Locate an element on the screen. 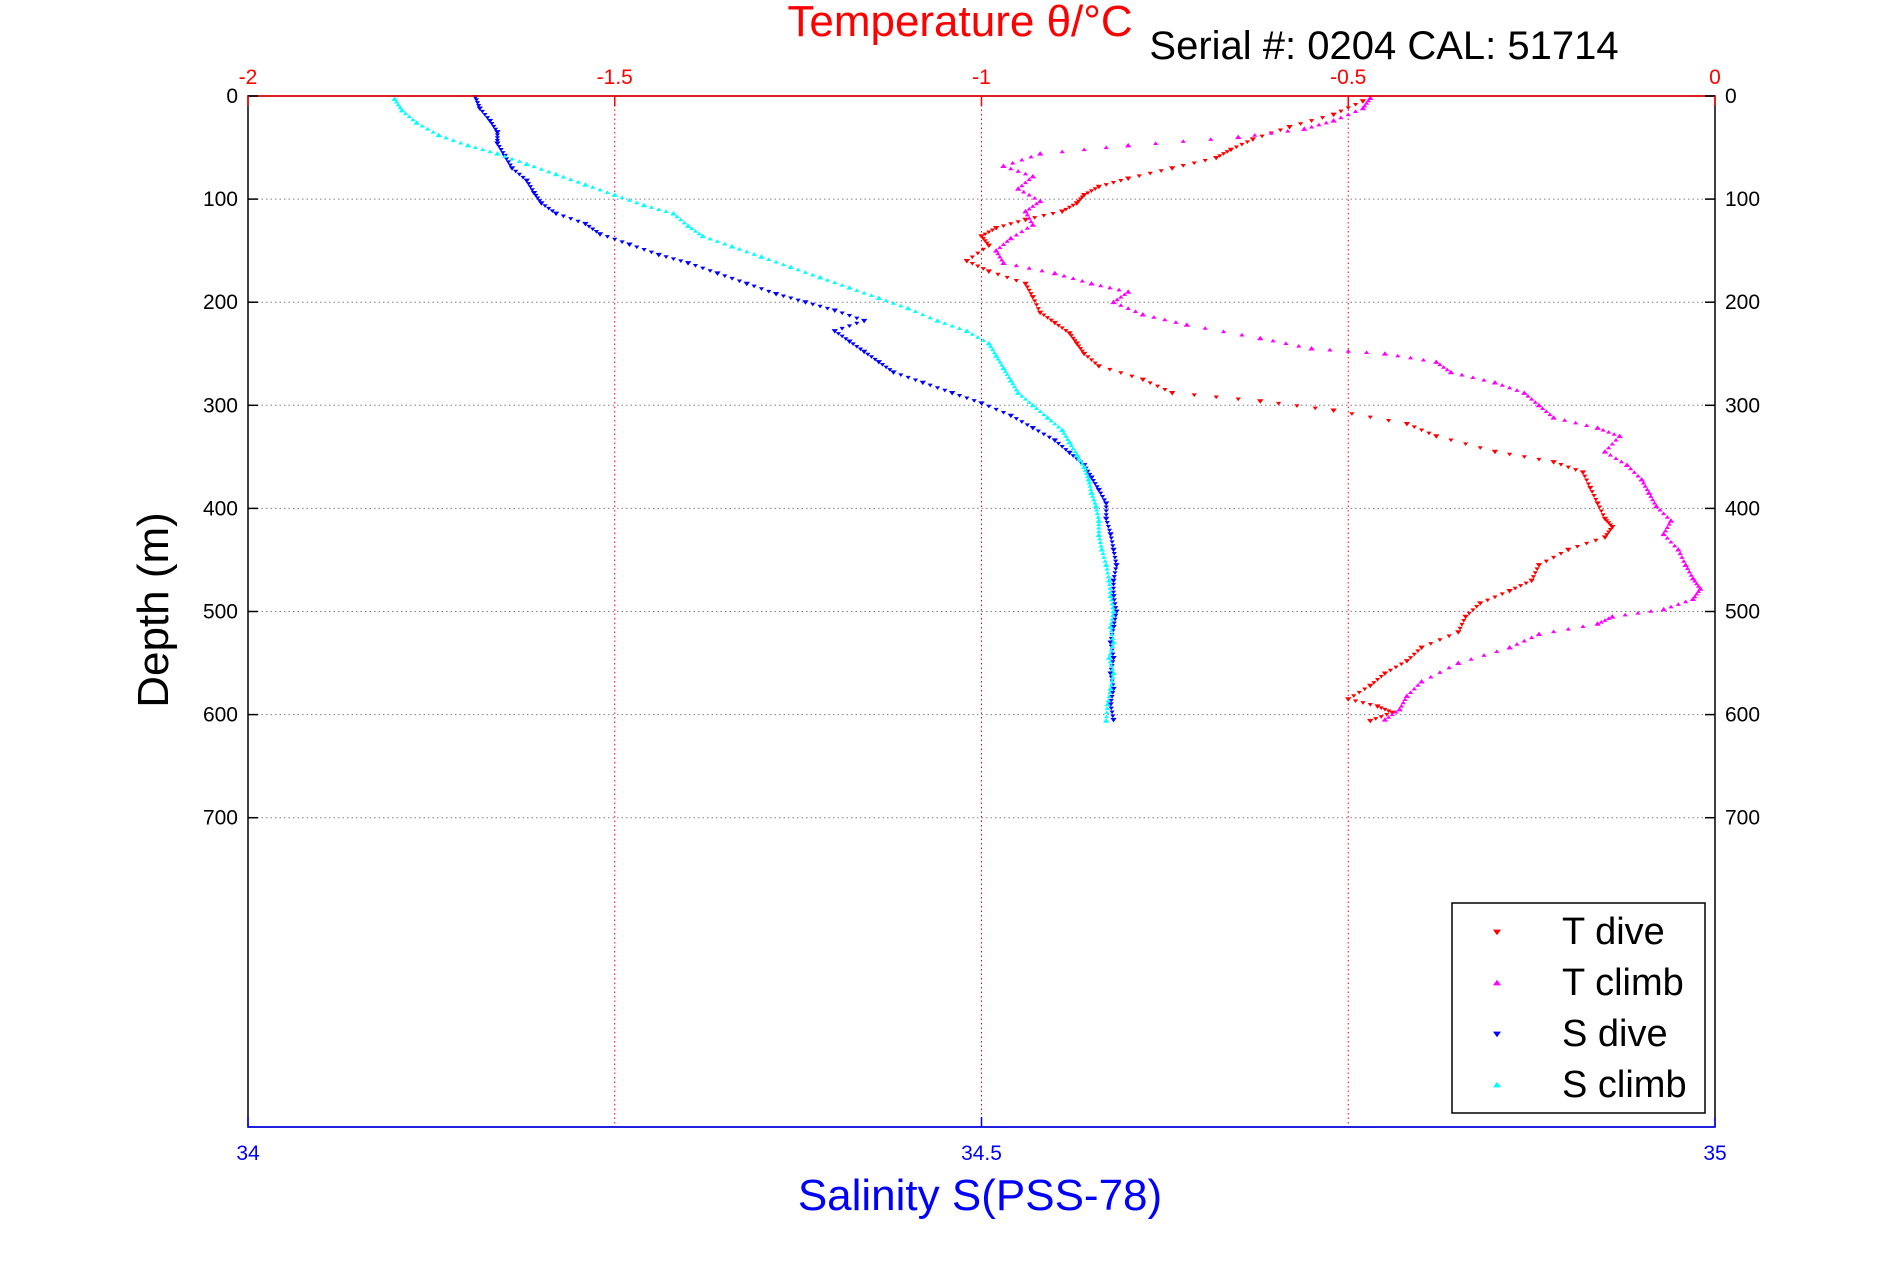 The height and width of the screenshot is (1262, 1891). salinity-tick-label: 34 is located at coordinates (248, 1153).